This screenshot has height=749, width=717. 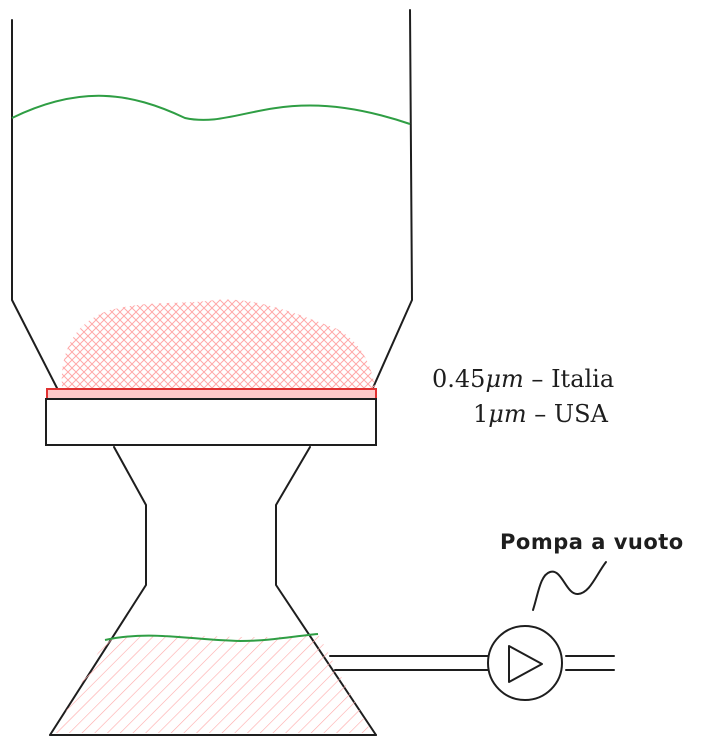 I want to click on filter-spec-usa: 1μm – USA, so click(x=541, y=414).